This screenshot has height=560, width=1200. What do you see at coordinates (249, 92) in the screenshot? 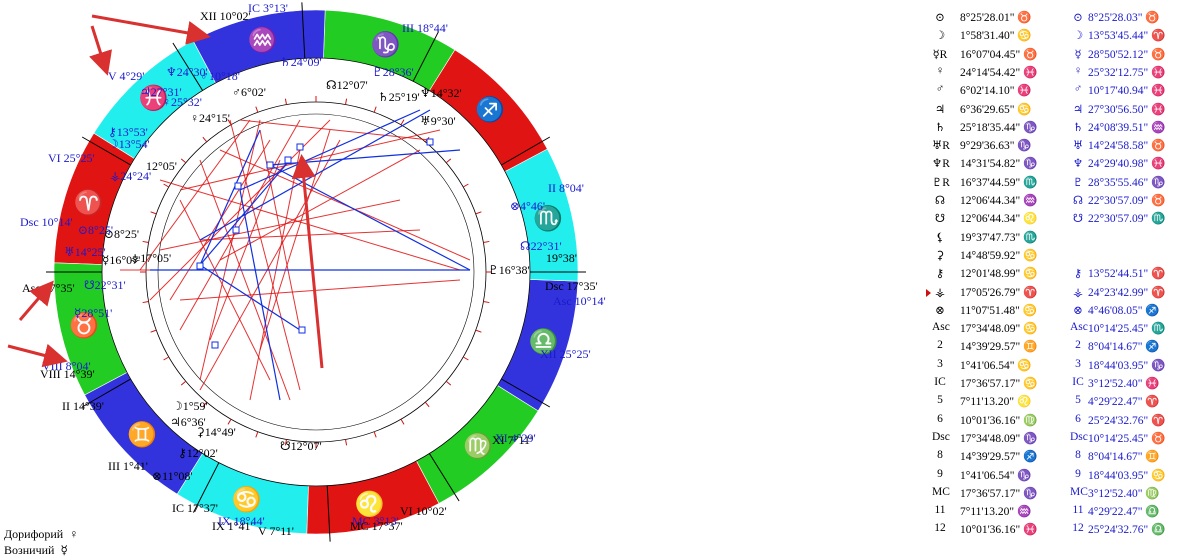
I see `natal-planet-label: ♂6°02'` at bounding box center [249, 92].